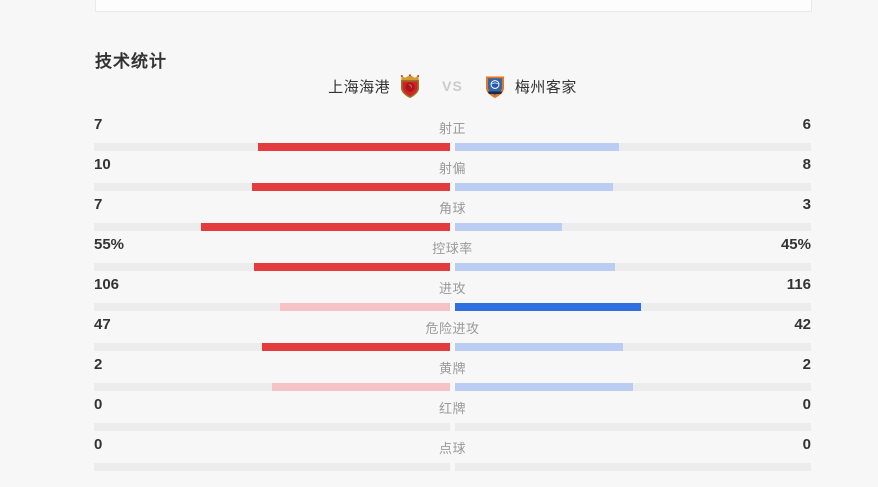 The image size is (878, 487). I want to click on home-value: 2, so click(98, 364).